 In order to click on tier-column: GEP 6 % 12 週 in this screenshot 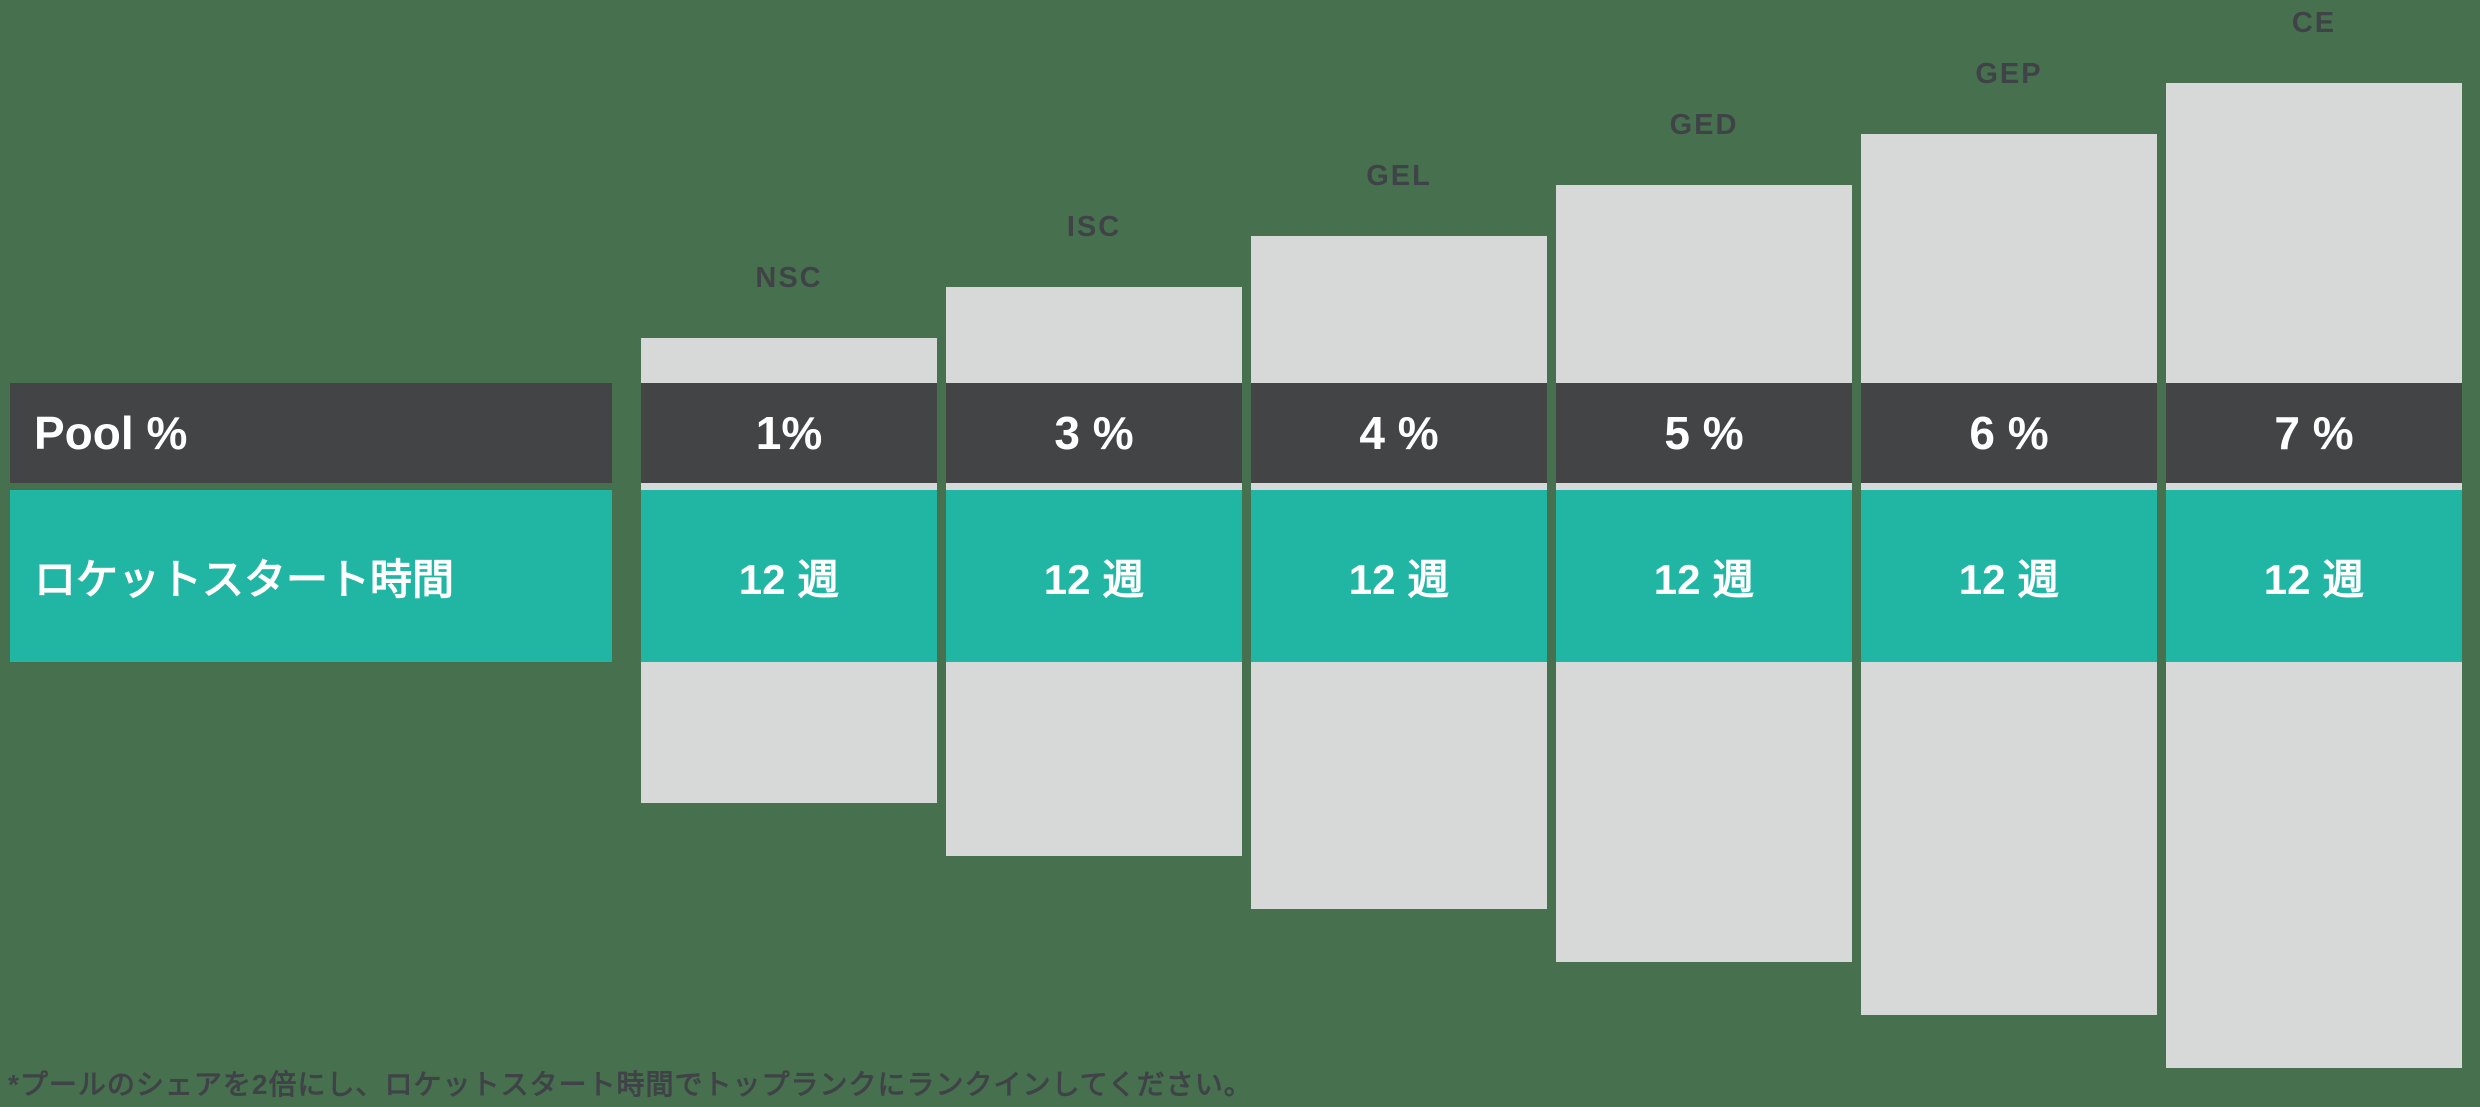, I will do `click(2009, 553)`.